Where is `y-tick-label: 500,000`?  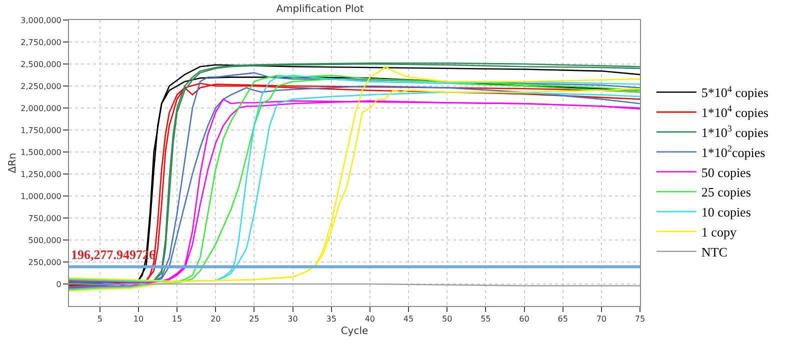
y-tick-label: 500,000 is located at coordinates (45, 240).